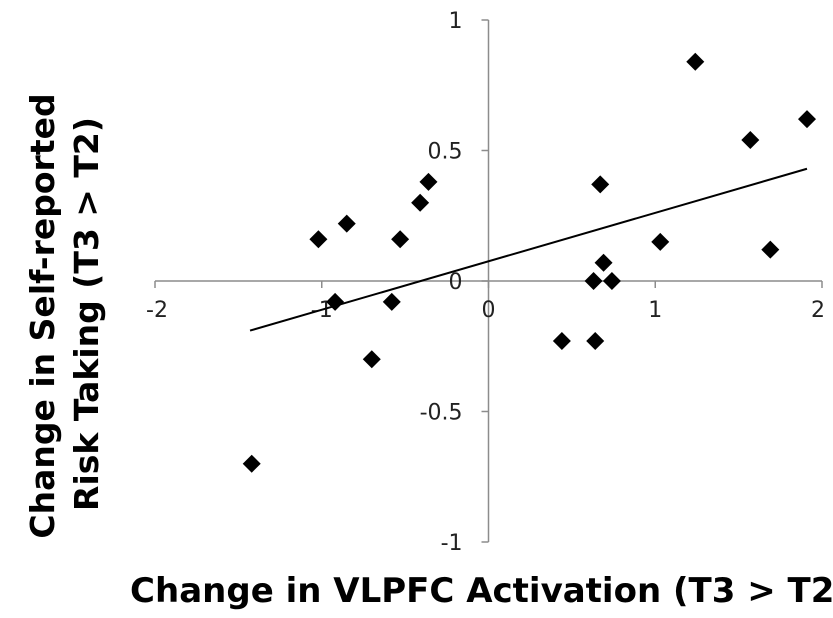  What do you see at coordinates (655, 310) in the screenshot?
I see `x-tick-label: 1` at bounding box center [655, 310].